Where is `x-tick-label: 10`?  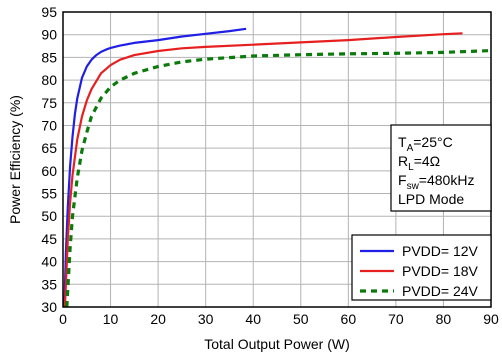 x-tick-label: 10 is located at coordinates (111, 319).